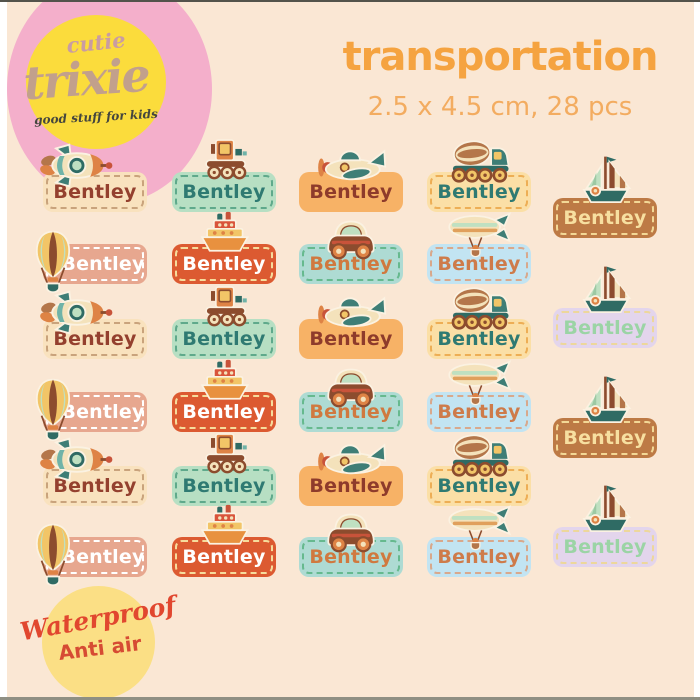 The image size is (700, 700). What do you see at coordinates (350, 1) in the screenshot?
I see `top-border-line` at bounding box center [350, 1].